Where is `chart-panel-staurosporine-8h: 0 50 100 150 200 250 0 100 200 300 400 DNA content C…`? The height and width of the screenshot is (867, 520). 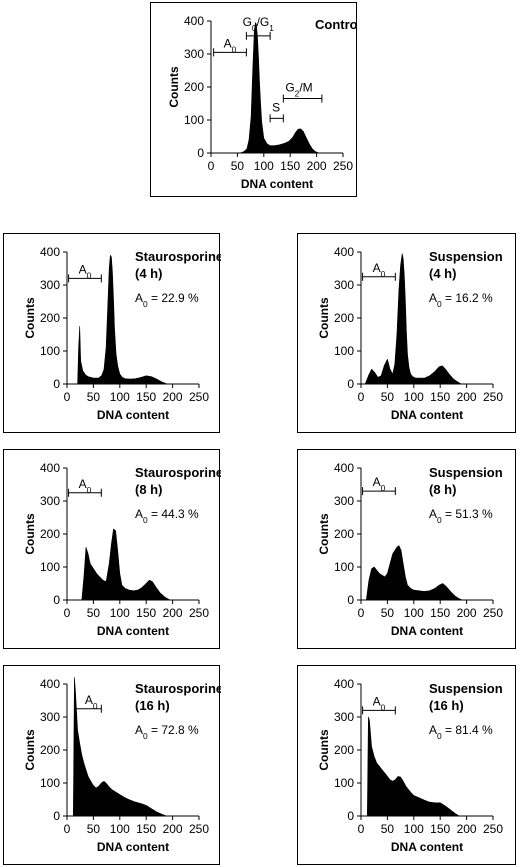 chart-panel-staurosporine-8h: 0 50 100 150 200 250 0 100 200 300 400 DNA content C… is located at coordinates (112, 549).